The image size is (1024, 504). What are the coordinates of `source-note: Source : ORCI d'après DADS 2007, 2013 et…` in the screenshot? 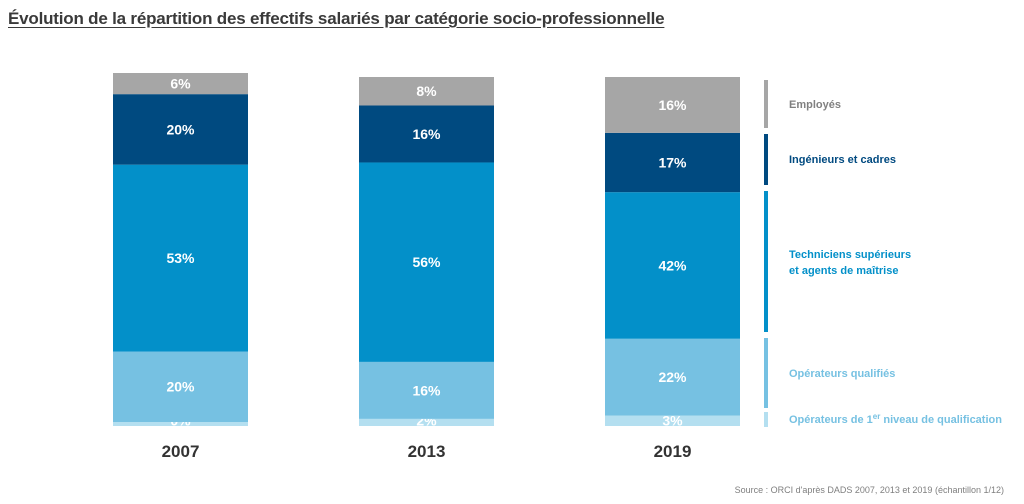 It's located at (869, 490).